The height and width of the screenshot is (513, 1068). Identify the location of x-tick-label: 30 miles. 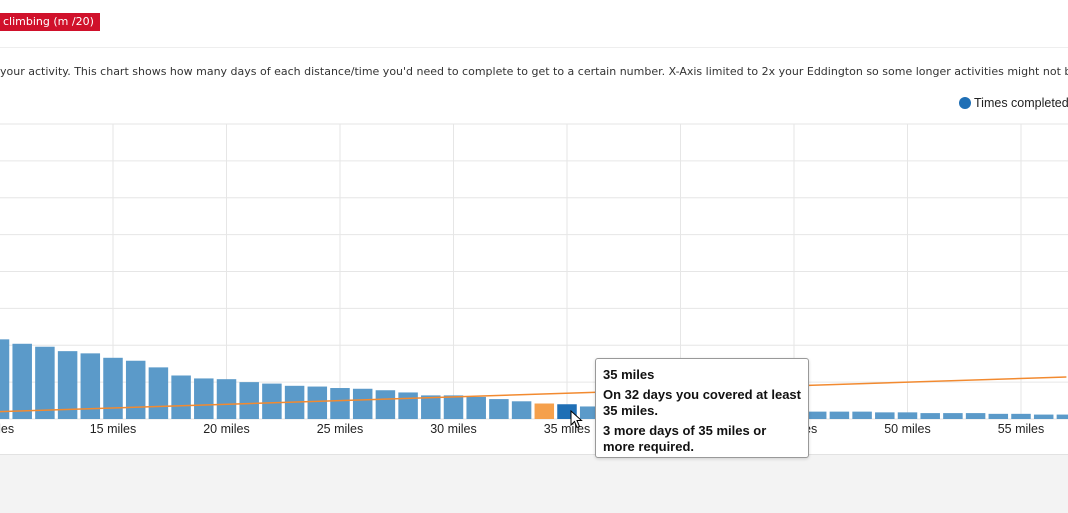
(453, 429).